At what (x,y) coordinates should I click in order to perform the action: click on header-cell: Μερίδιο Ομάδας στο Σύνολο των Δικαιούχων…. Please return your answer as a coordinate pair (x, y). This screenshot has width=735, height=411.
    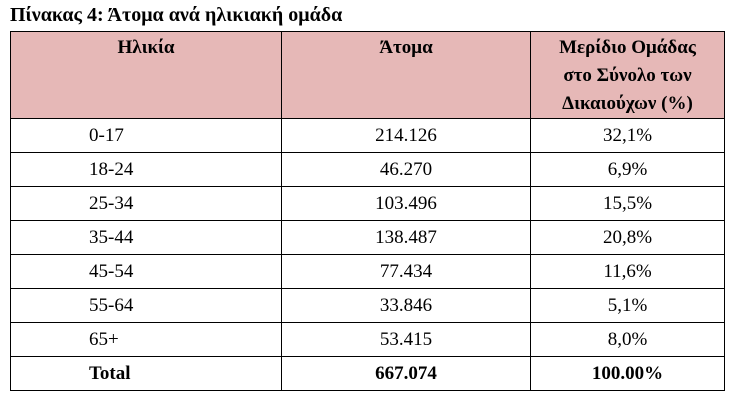
    Looking at the image, I should click on (627, 75).